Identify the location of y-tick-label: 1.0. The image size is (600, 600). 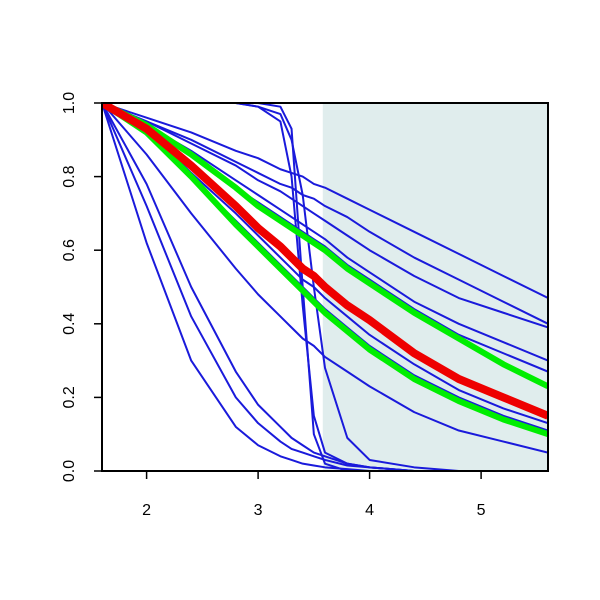
(69, 103).